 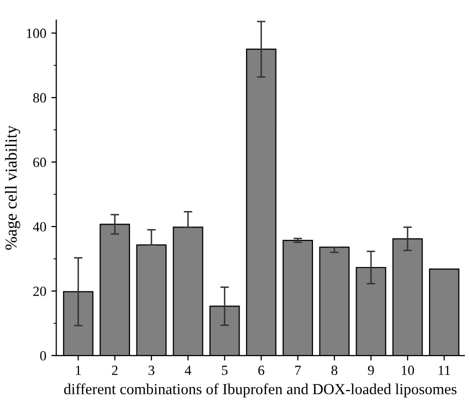 I want to click on x-tick-label: 11, so click(x=444, y=370).